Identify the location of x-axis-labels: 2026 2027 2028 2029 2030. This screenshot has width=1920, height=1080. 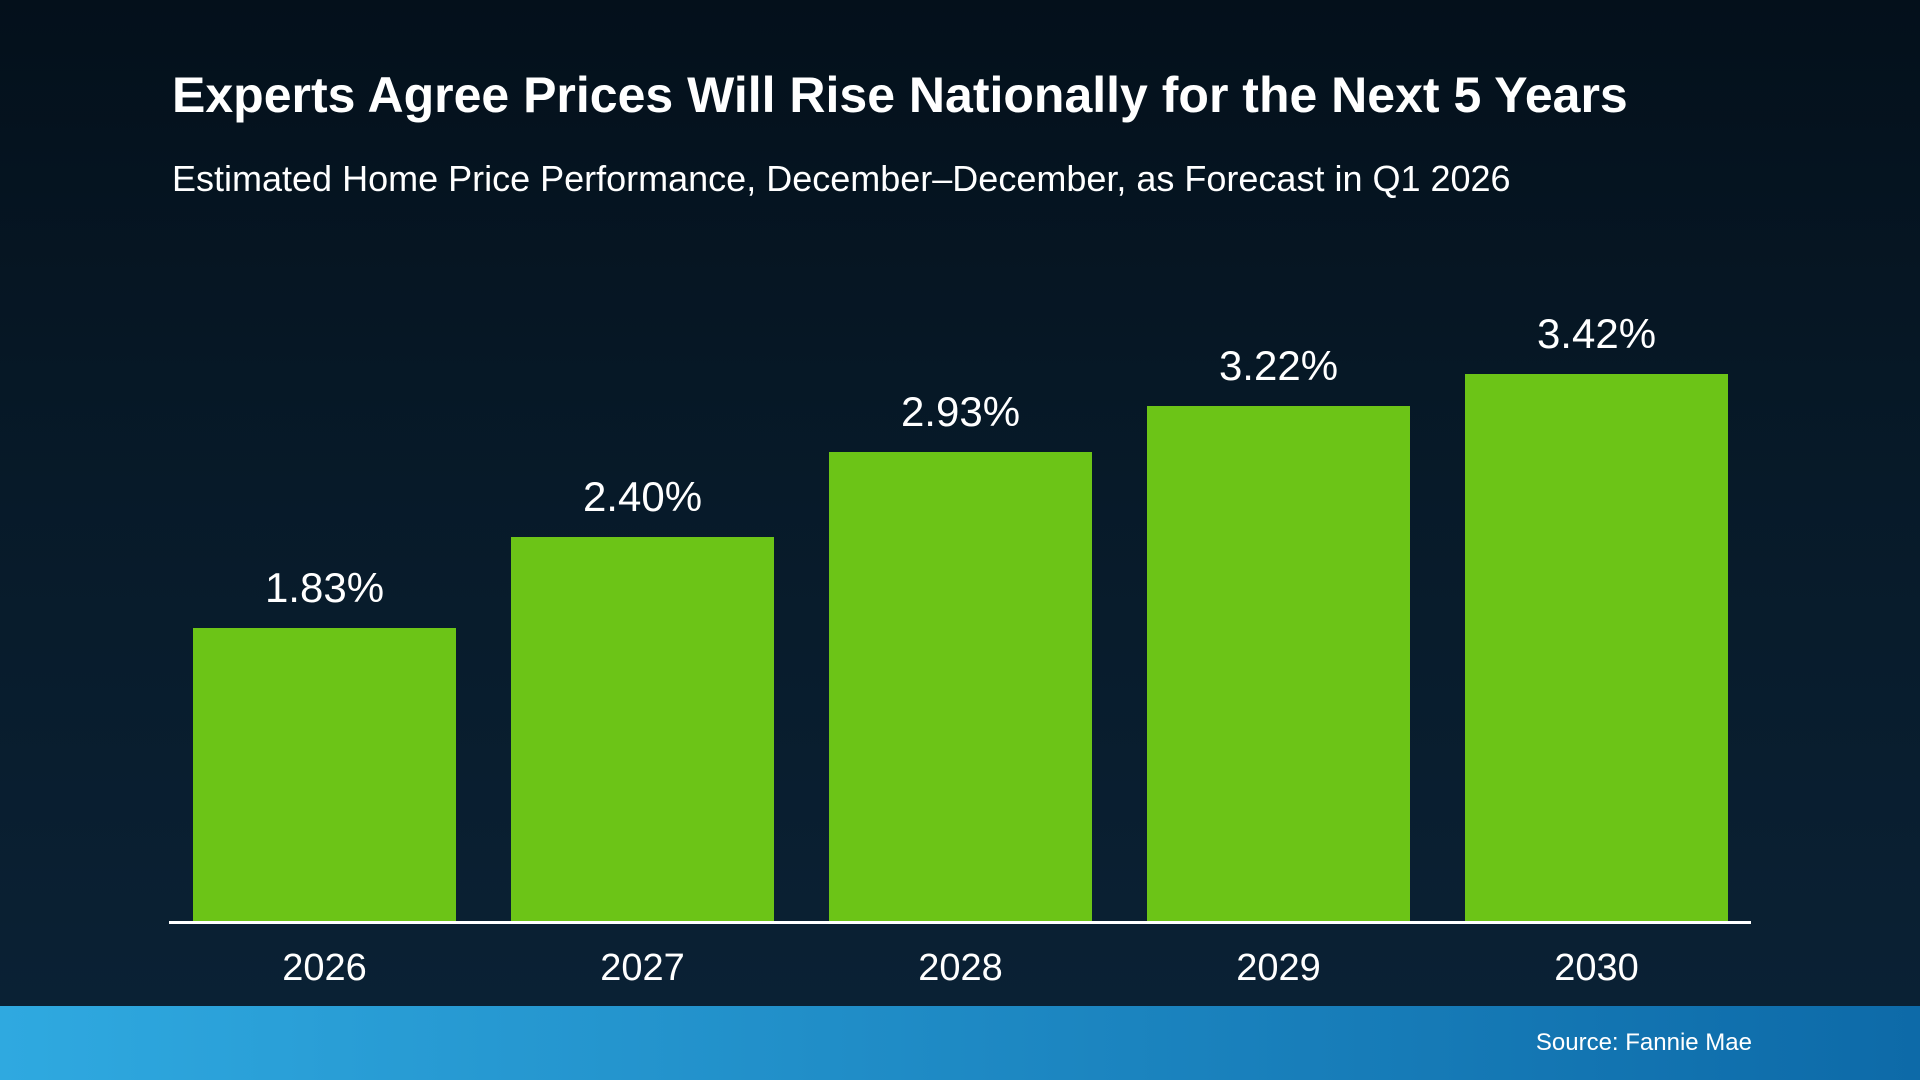
(960, 968).